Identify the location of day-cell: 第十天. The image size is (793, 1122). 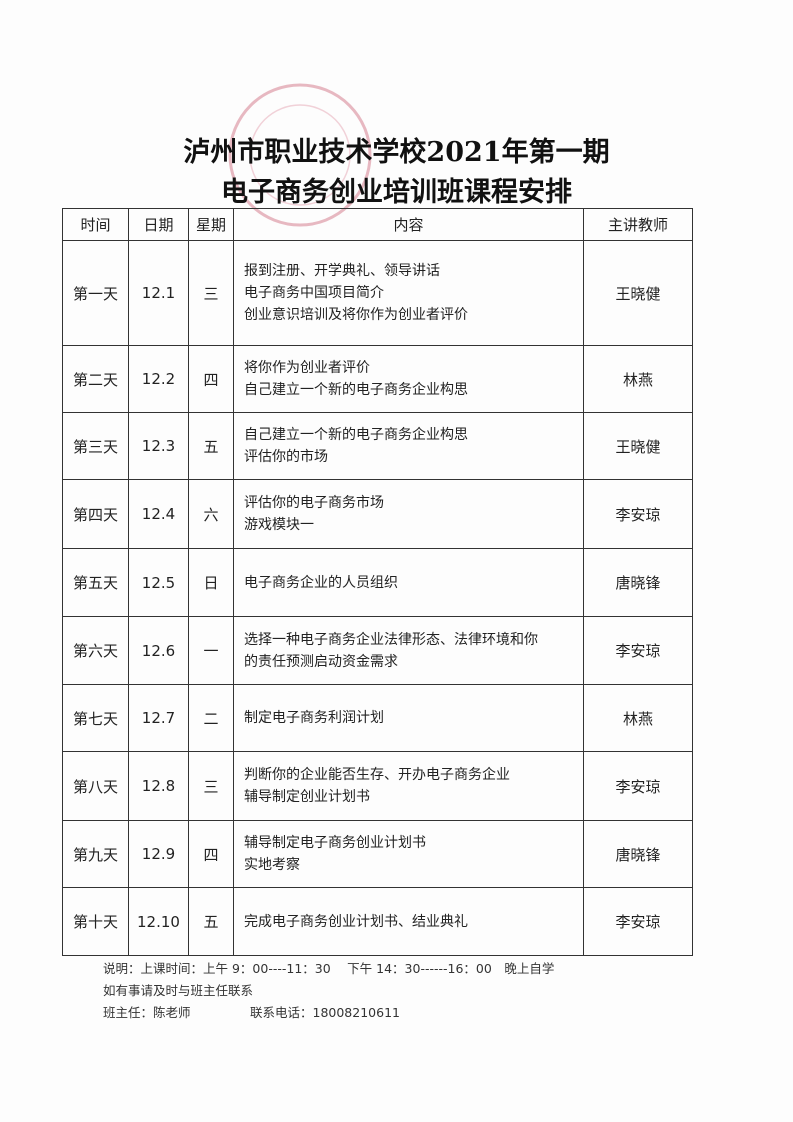
(95, 921).